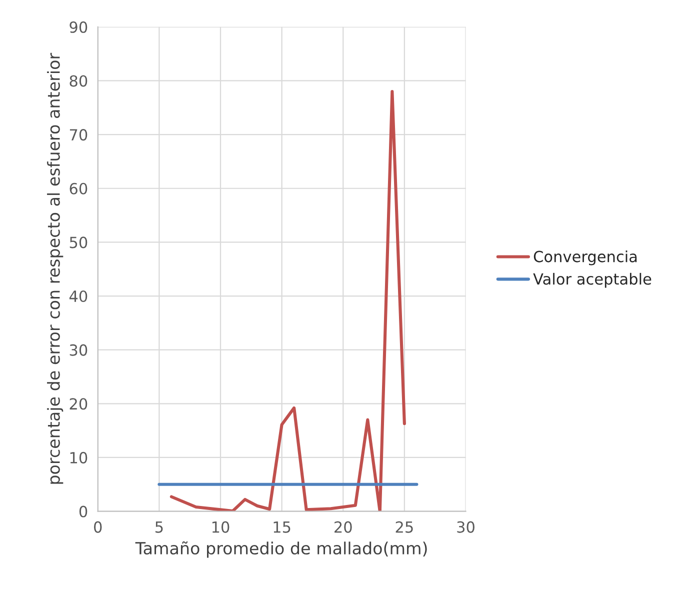 Image resolution: width=675 pixels, height=598 pixels. Describe the element at coordinates (282, 527) in the screenshot. I see `x-tick-label: 15` at that location.